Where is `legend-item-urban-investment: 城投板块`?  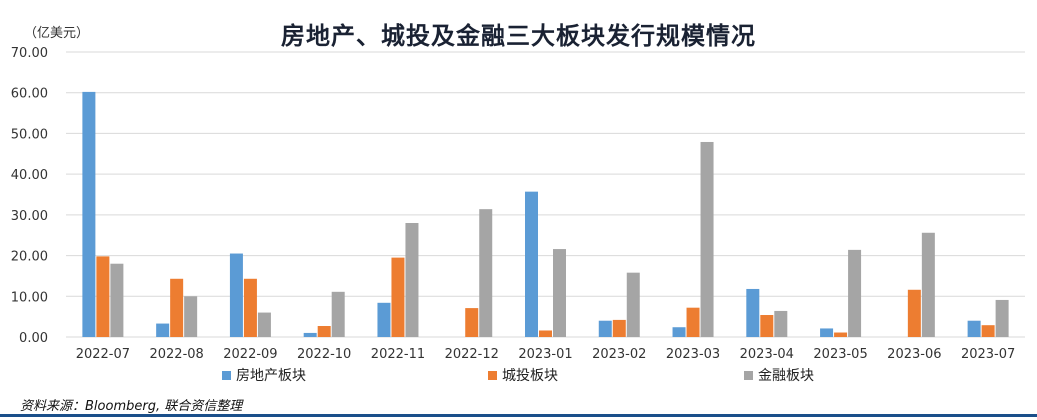
legend-item-urban-investment: 城投板块 is located at coordinates (523, 375).